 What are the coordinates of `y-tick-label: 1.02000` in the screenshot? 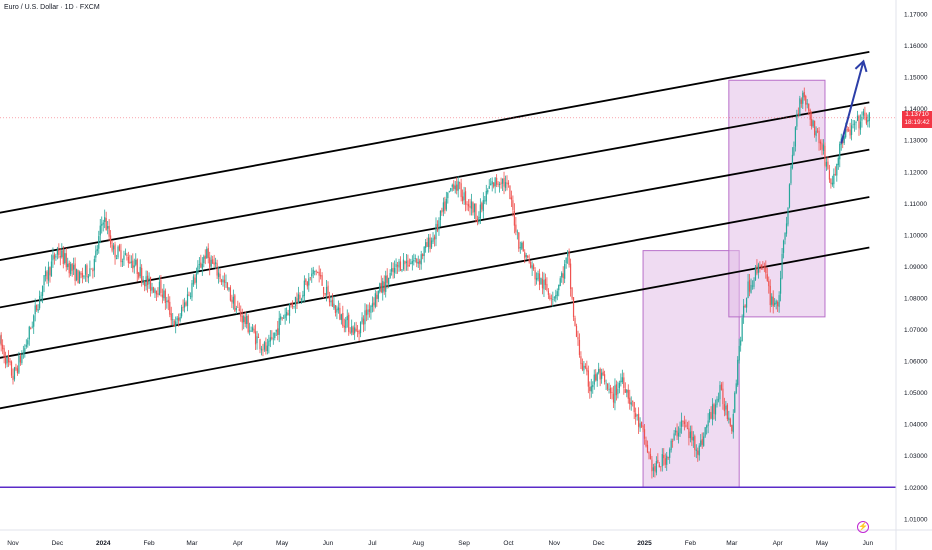 It's located at (916, 488).